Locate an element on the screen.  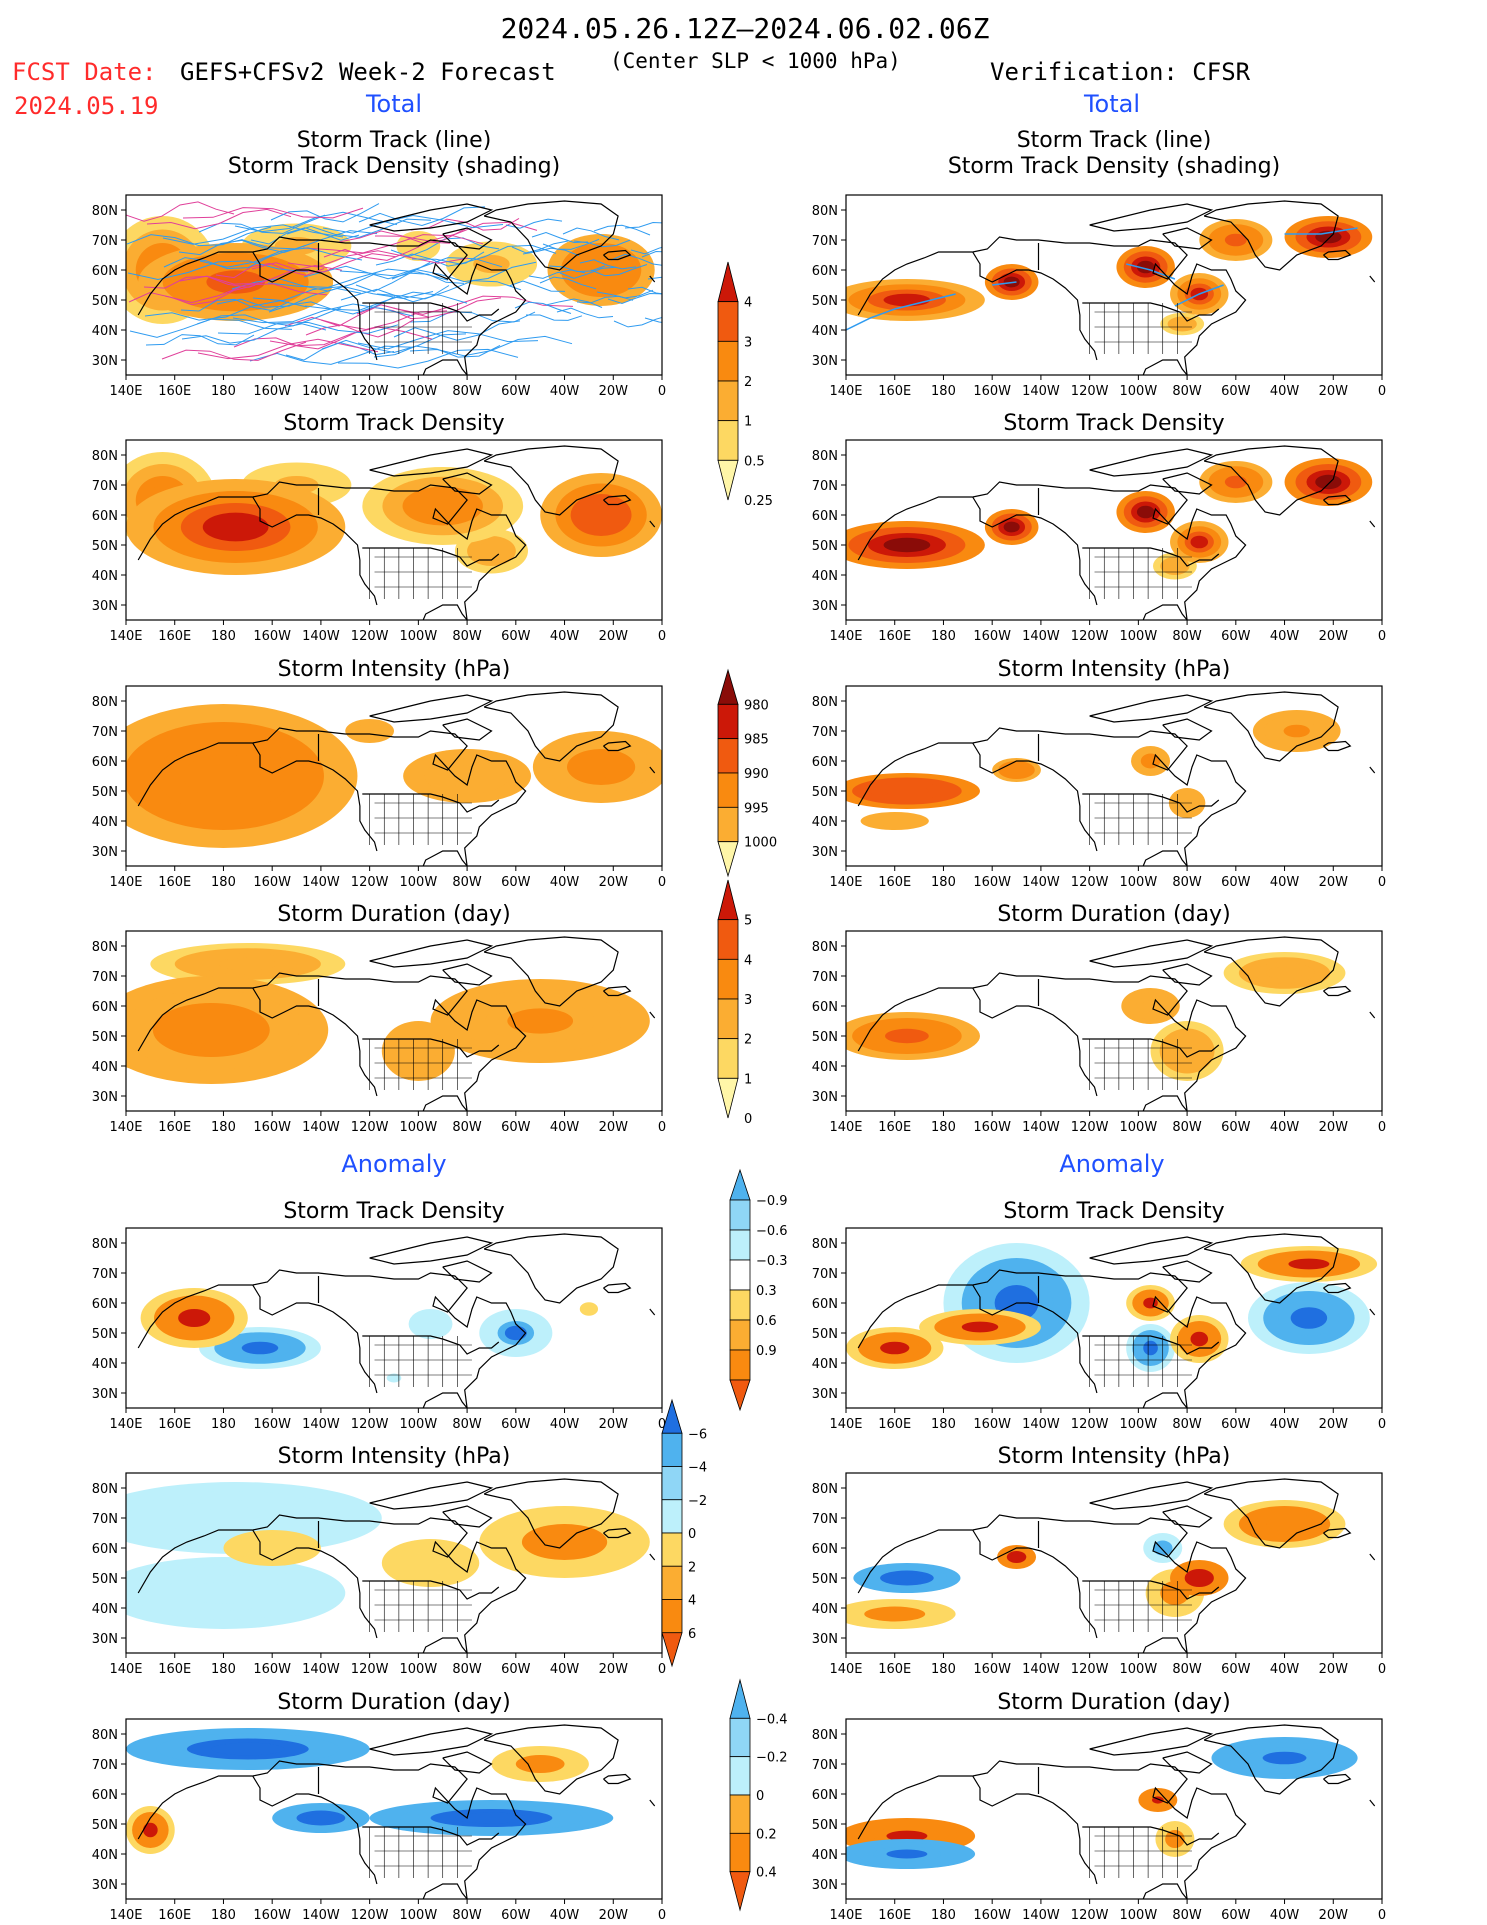
colorbar-label: 0.6 is located at coordinates (766, 1321).